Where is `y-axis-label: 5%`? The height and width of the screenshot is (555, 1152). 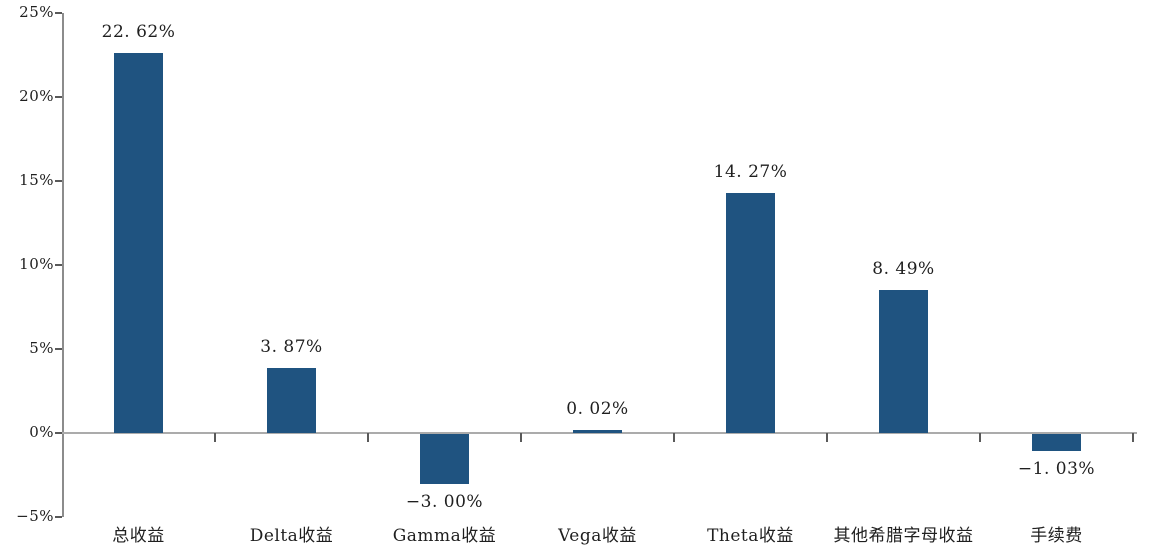
y-axis-label: 5% is located at coordinates (41, 348).